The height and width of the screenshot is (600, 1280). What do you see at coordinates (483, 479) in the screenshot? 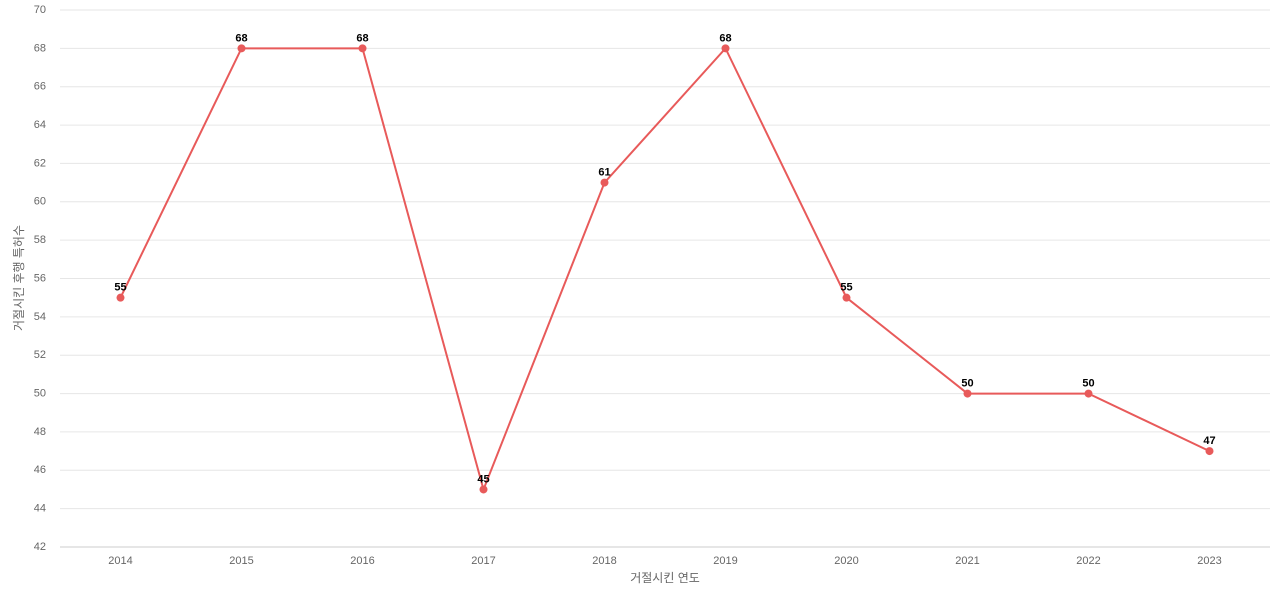
I see `value-label: 45` at bounding box center [483, 479].